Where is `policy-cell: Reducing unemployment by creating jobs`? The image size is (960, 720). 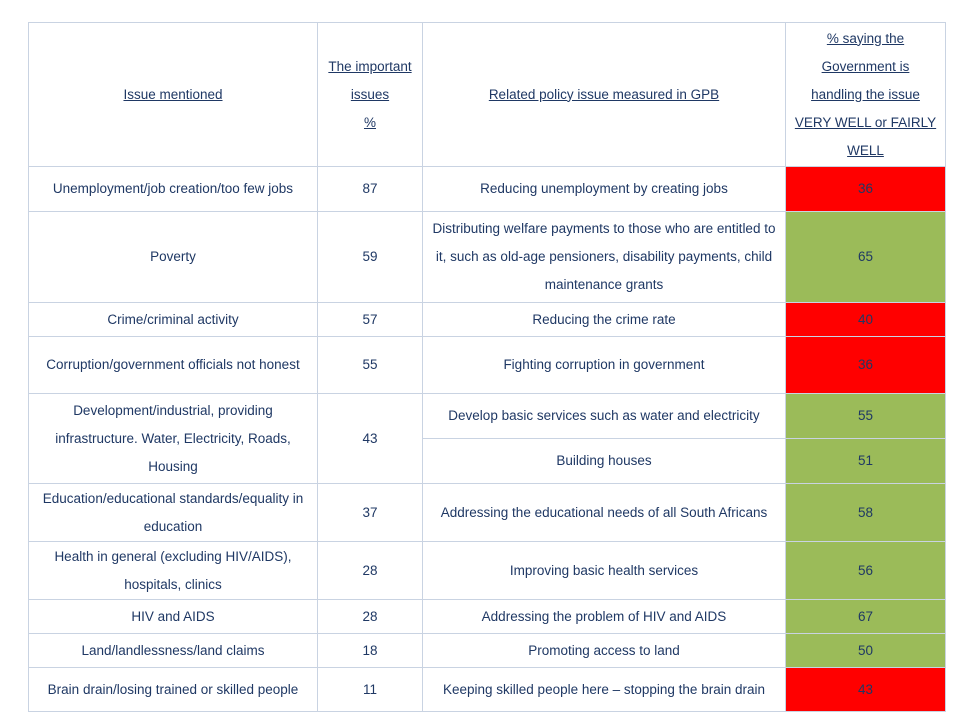
policy-cell: Reducing unemployment by creating jobs is located at coordinates (604, 189).